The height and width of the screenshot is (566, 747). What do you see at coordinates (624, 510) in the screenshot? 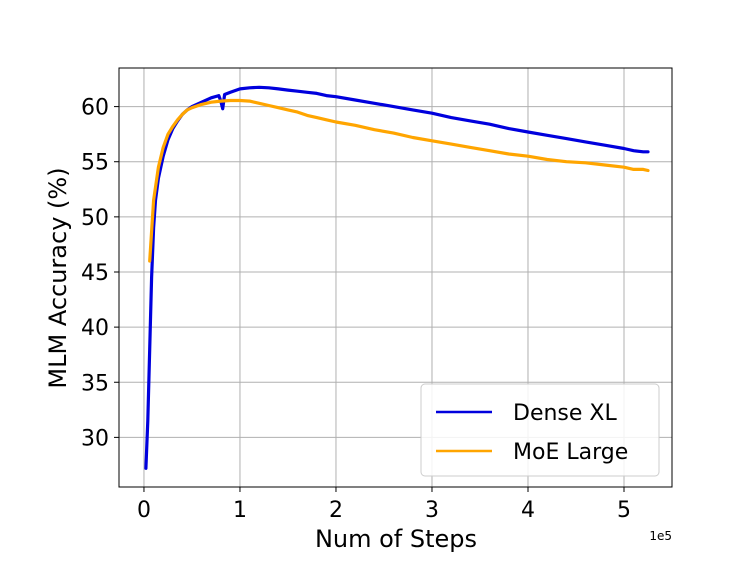
I see `x-tick-label: 5` at bounding box center [624, 510].